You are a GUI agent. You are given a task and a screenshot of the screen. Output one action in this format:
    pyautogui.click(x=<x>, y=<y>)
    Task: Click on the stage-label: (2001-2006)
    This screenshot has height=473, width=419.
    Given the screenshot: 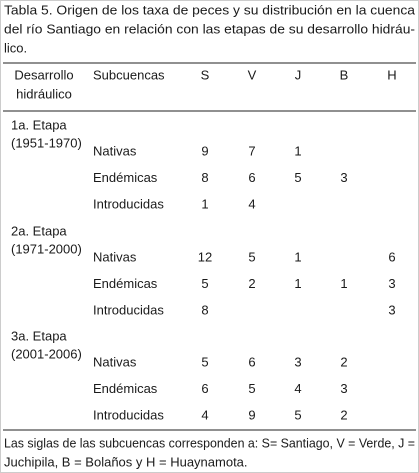 What is the action you would take?
    pyautogui.click(x=46, y=353)
    